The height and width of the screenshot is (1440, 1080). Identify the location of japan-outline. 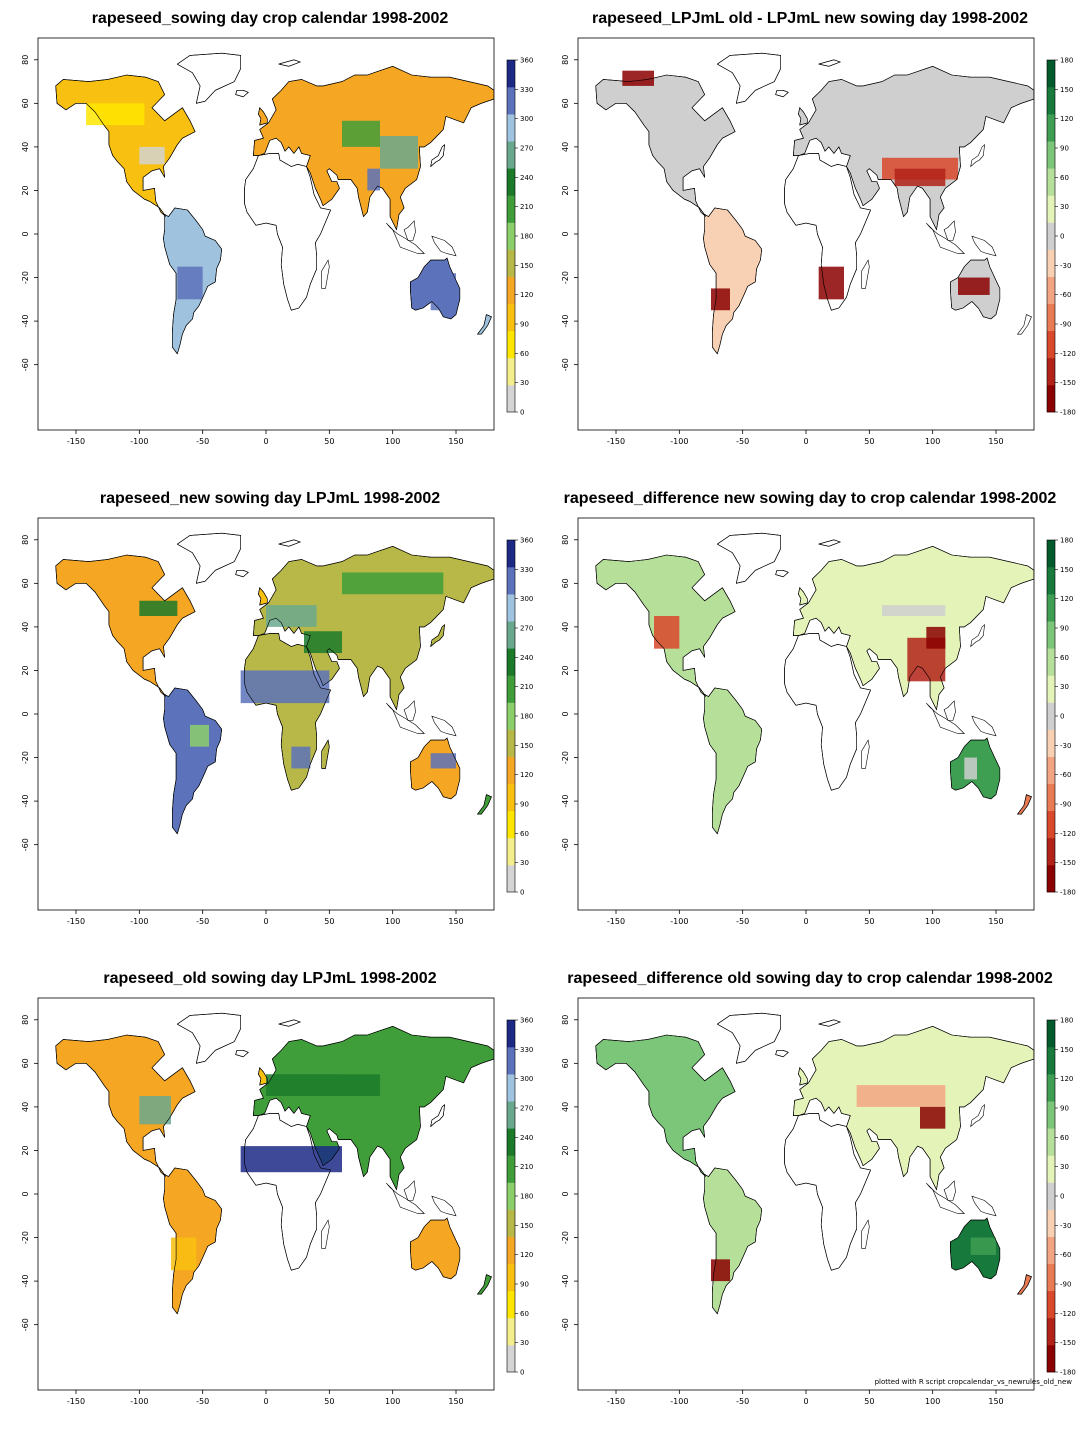
(437, 155).